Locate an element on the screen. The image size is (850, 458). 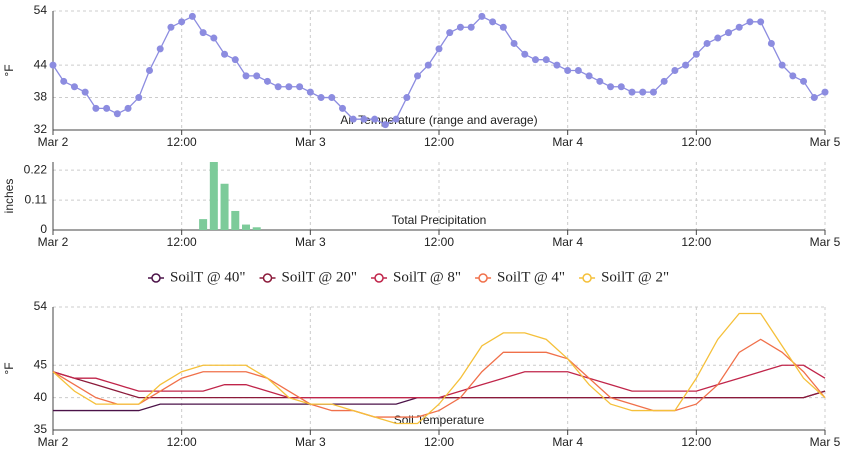
x-tick-label: Mar 5 is located at coordinates (825, 242).